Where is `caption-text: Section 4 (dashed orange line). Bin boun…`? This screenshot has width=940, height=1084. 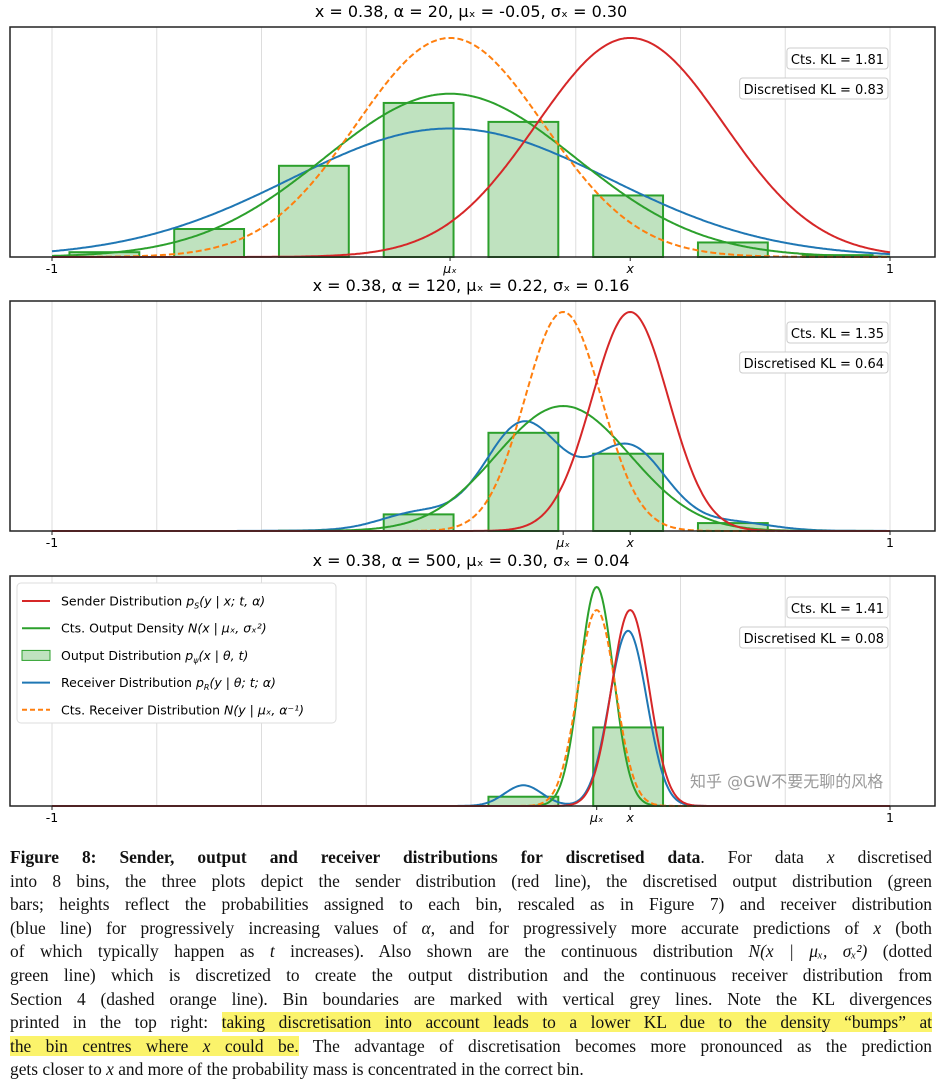 caption-text: Section 4 (dashed orange line). Bin boun… is located at coordinates (471, 998).